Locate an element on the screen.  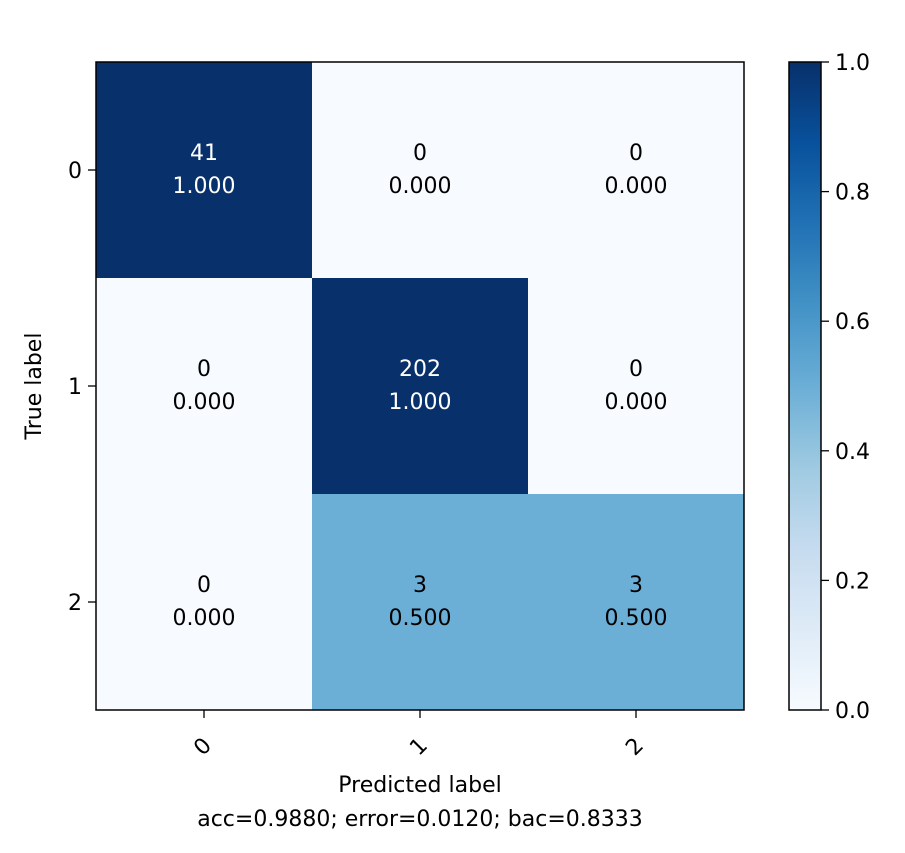
colorbar-tick-label-0: 0.0 is located at coordinates (852, 711).